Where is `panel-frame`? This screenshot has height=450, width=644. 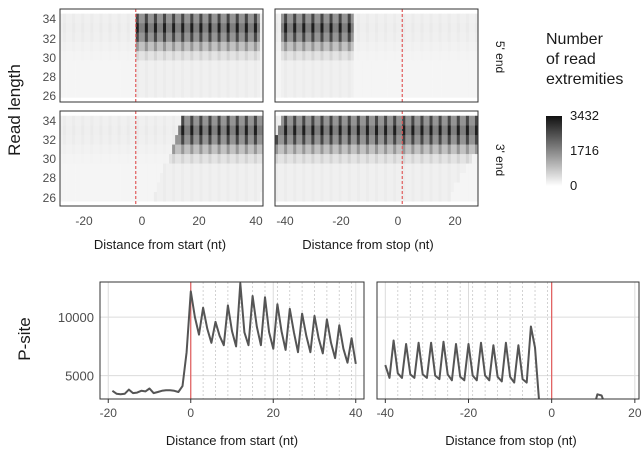
panel-frame is located at coordinates (232, 340).